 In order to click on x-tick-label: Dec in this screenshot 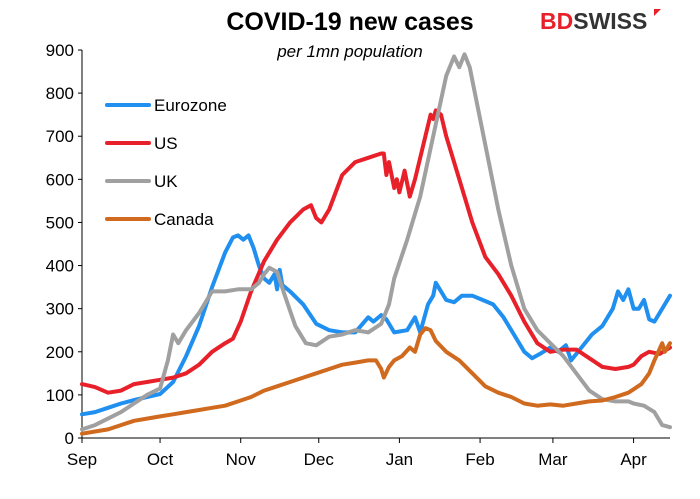, I will do `click(319, 459)`.